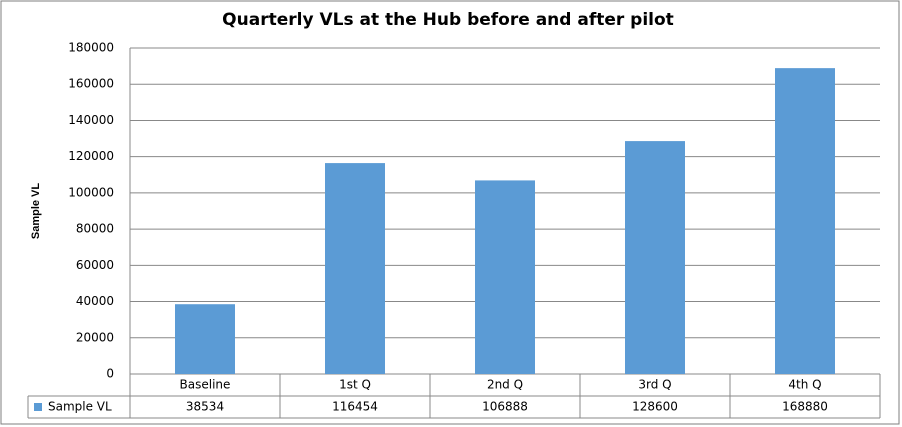  What do you see at coordinates (38, 407) in the screenshot?
I see `legend-key` at bounding box center [38, 407].